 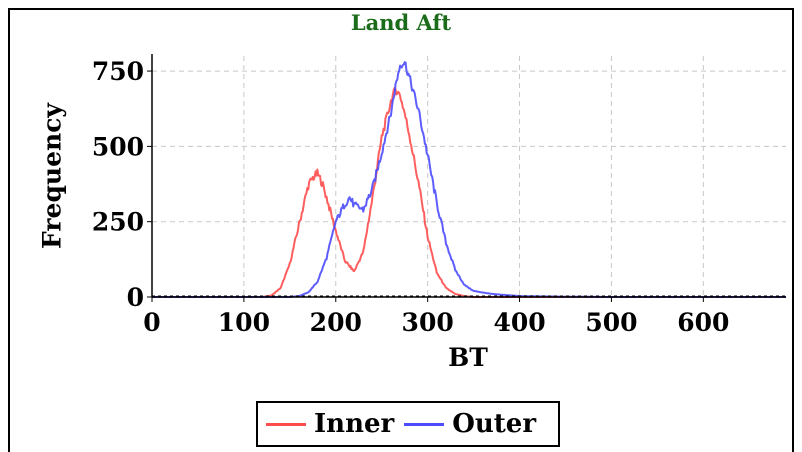 What do you see at coordinates (118, 222) in the screenshot?
I see `y-tick-label-250: 250` at bounding box center [118, 222].